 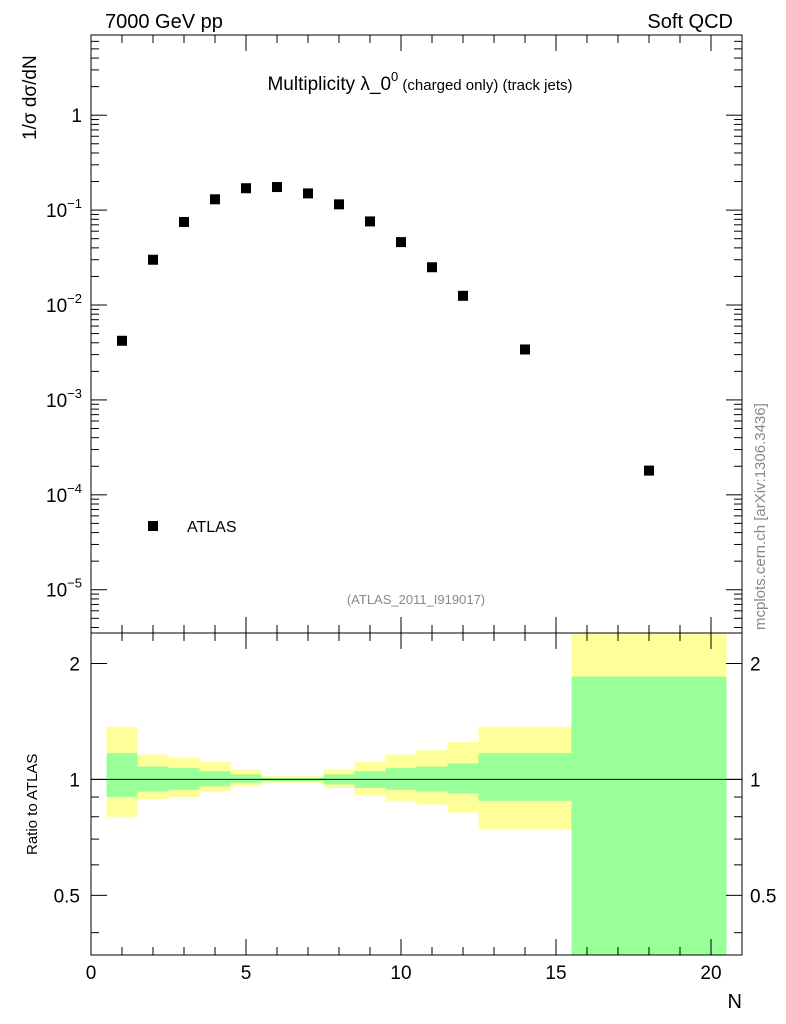 I want to click on y-tick-label: 10⁻³, so click(x=64, y=399).